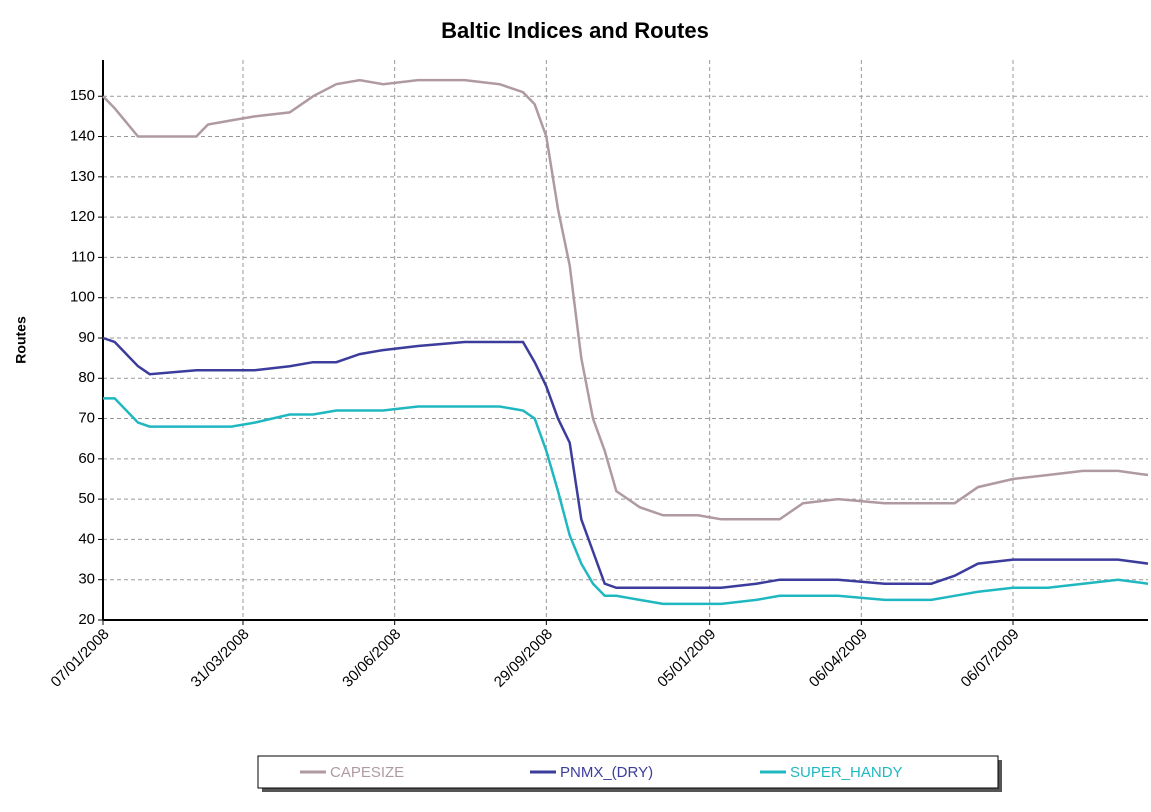 The height and width of the screenshot is (812, 1151). Describe the element at coordinates (86, 418) in the screenshot. I see `y-tick-label: 70` at that location.